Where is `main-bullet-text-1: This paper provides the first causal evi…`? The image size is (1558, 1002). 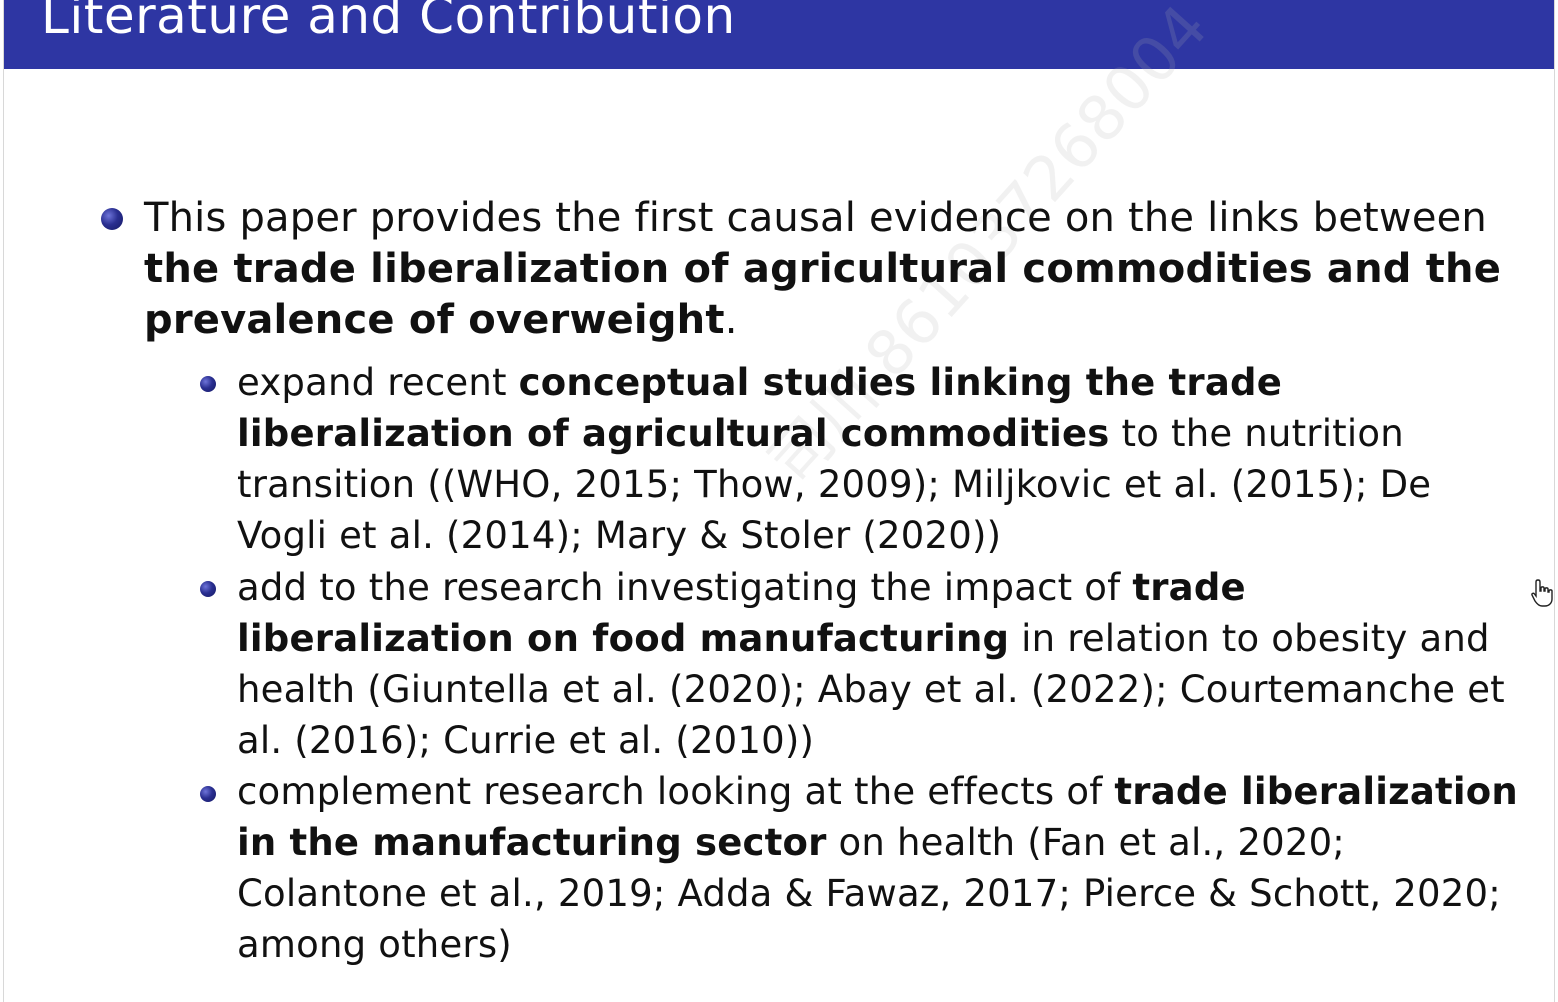 main-bullet-text-1: This paper provides the first causal evi… is located at coordinates (815, 218).